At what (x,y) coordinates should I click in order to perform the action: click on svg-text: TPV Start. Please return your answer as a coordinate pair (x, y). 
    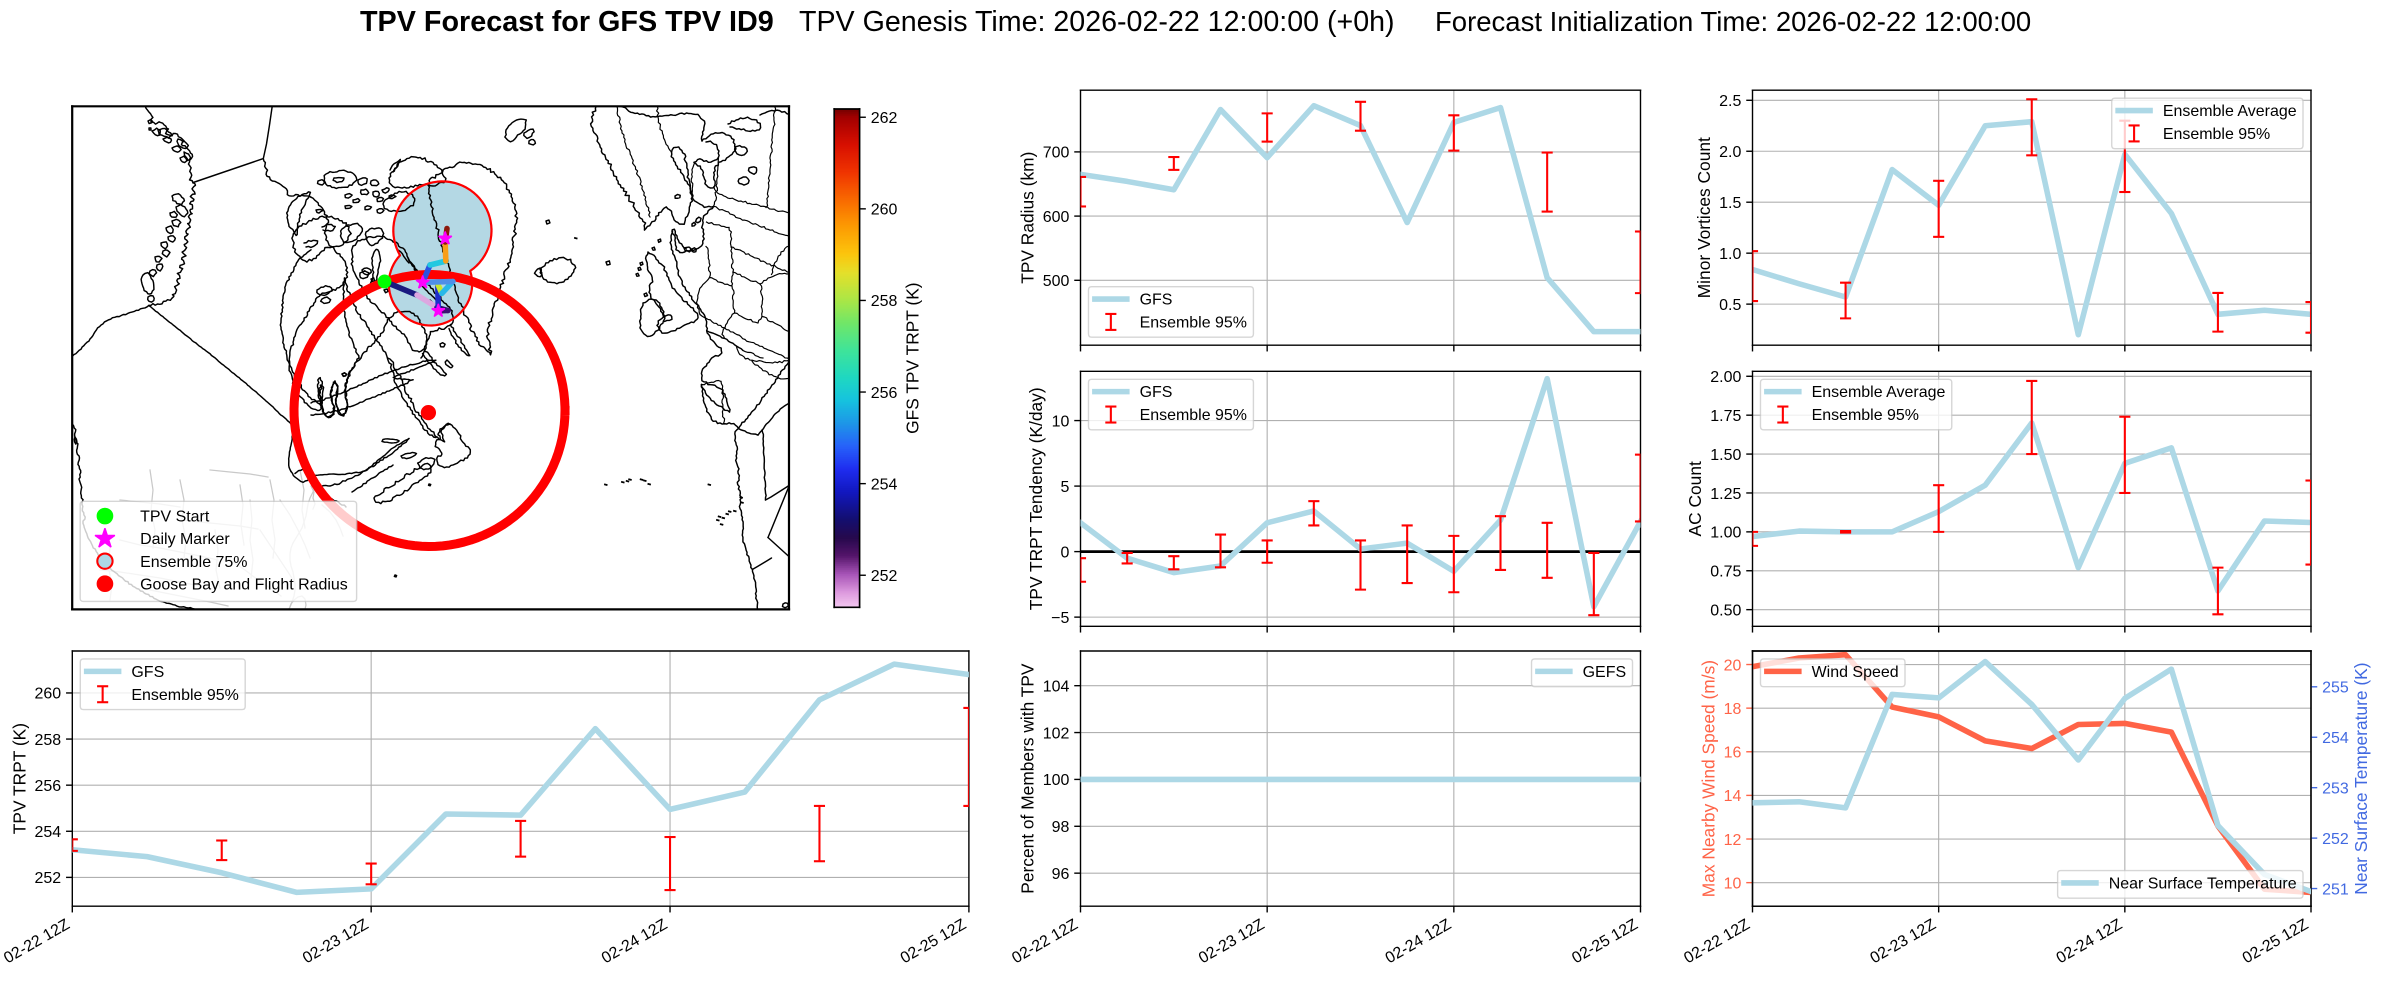
    Looking at the image, I should click on (175, 517).